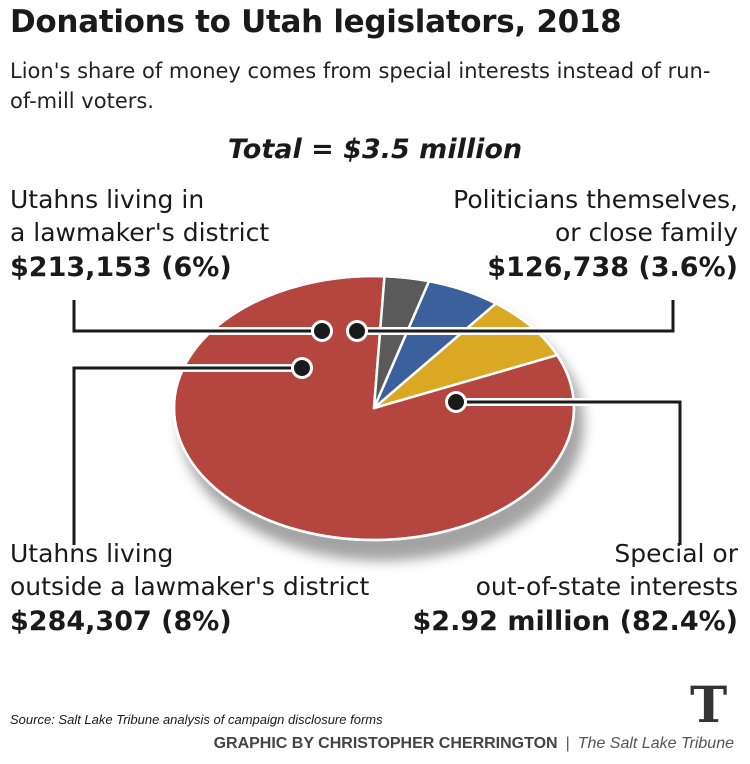 Image resolution: width=750 pixels, height=764 pixels. Describe the element at coordinates (569, 472) in the screenshot. I see `leader-special-interests` at that location.